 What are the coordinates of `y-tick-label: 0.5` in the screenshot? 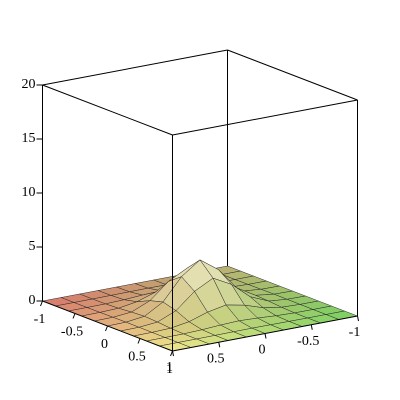 It's located at (216, 358).